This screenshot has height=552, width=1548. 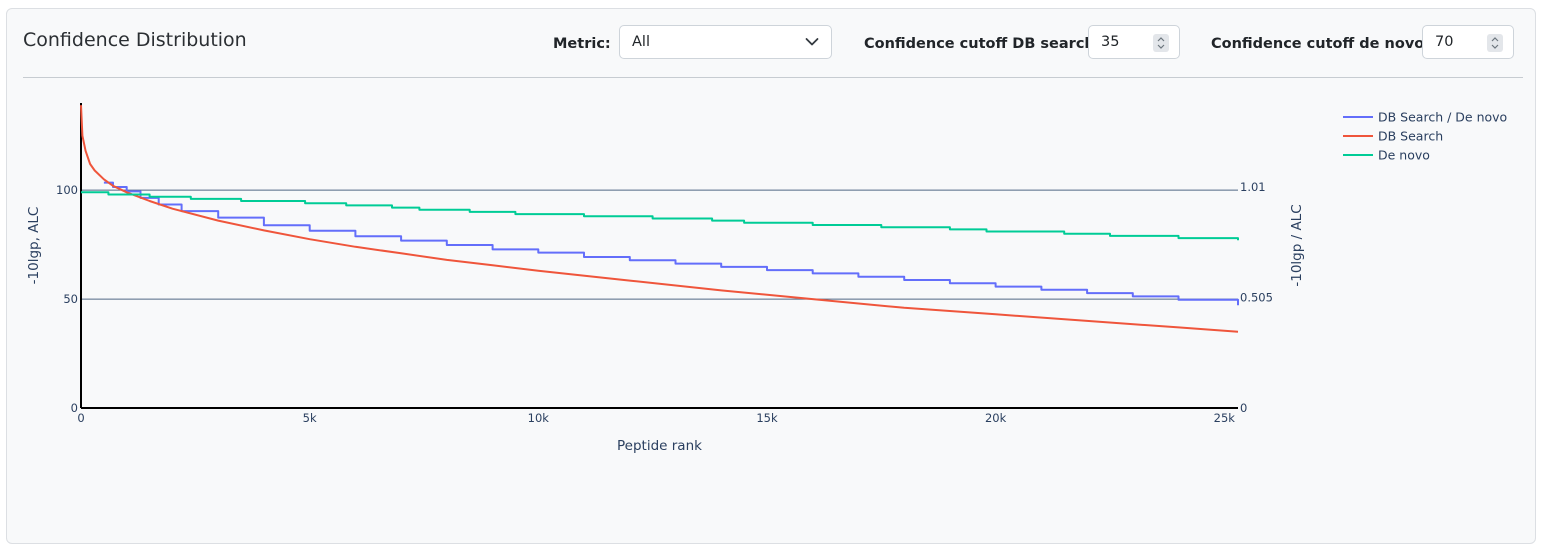 I want to click on cutoff-db-input: 35, so click(x=1134, y=42).